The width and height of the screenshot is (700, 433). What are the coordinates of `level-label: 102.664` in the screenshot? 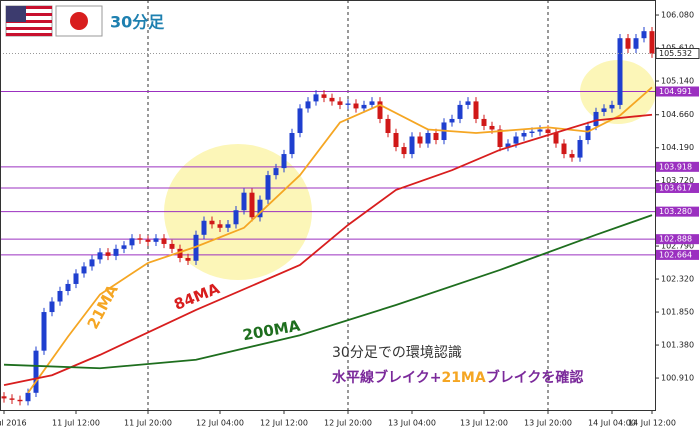 It's located at (675, 254).